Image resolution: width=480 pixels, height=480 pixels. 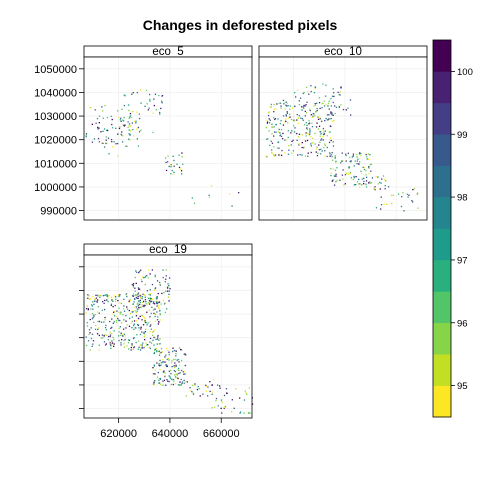 What do you see at coordinates (168, 138) in the screenshot?
I see `grid` at bounding box center [168, 138].